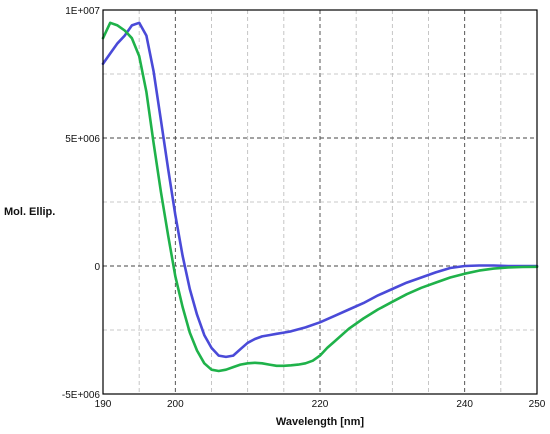  What do you see at coordinates (175, 404) in the screenshot?
I see `x-tick-label: 200` at bounding box center [175, 404].